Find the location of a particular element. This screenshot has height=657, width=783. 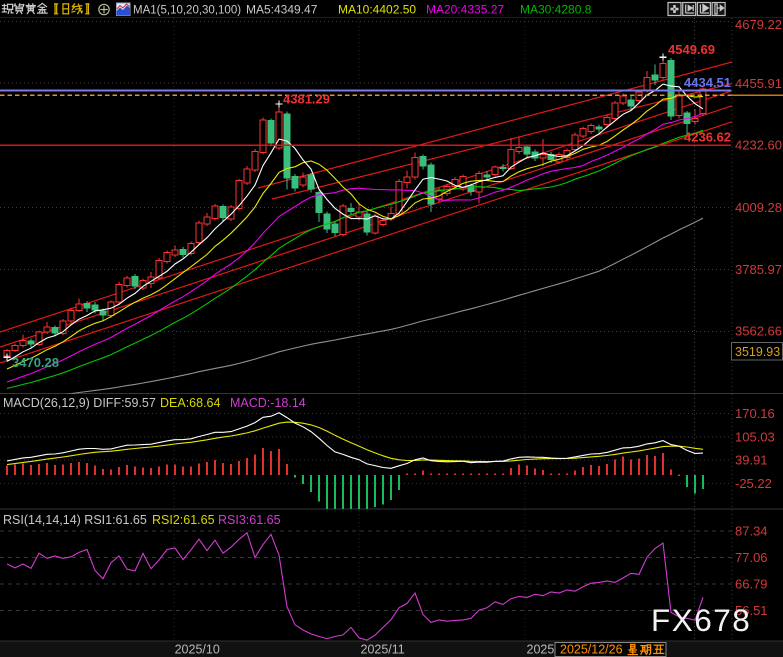

svg-text: 3470.28 is located at coordinates (35, 362).